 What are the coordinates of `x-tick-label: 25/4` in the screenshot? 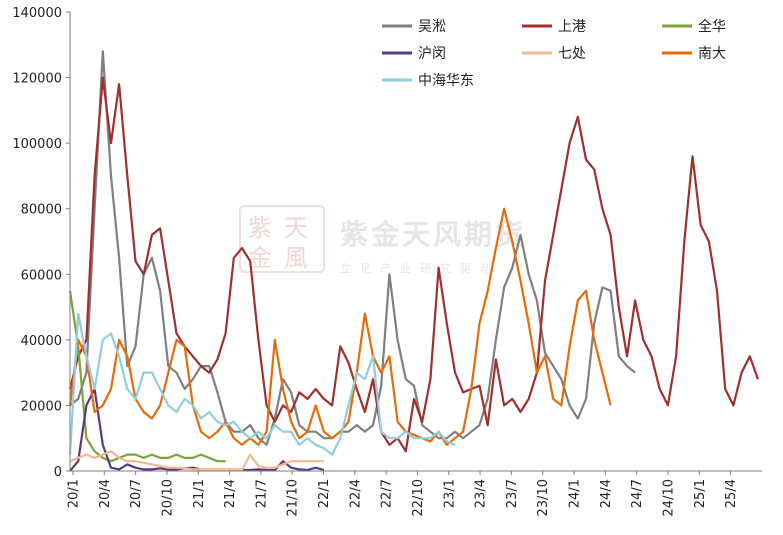 It's located at (731, 493).